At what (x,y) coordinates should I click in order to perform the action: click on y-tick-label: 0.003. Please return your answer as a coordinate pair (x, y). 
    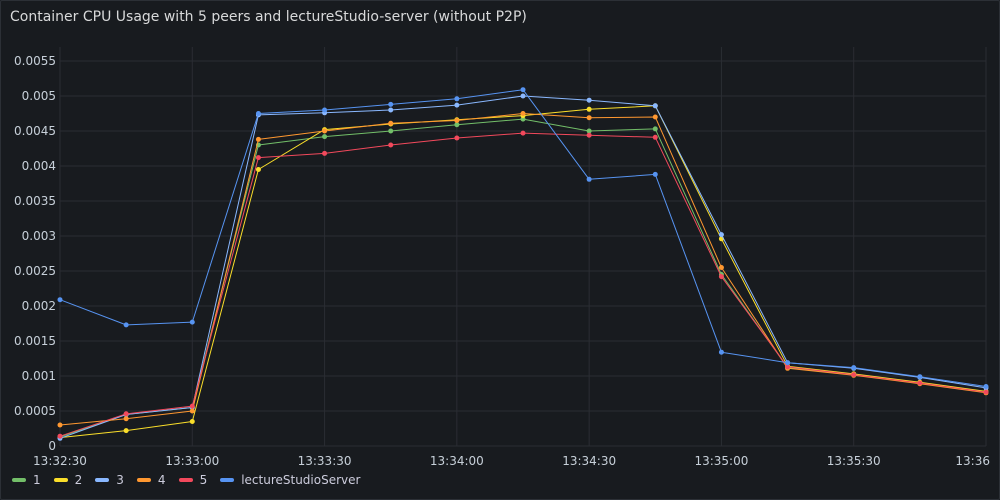
    Looking at the image, I should click on (39, 236).